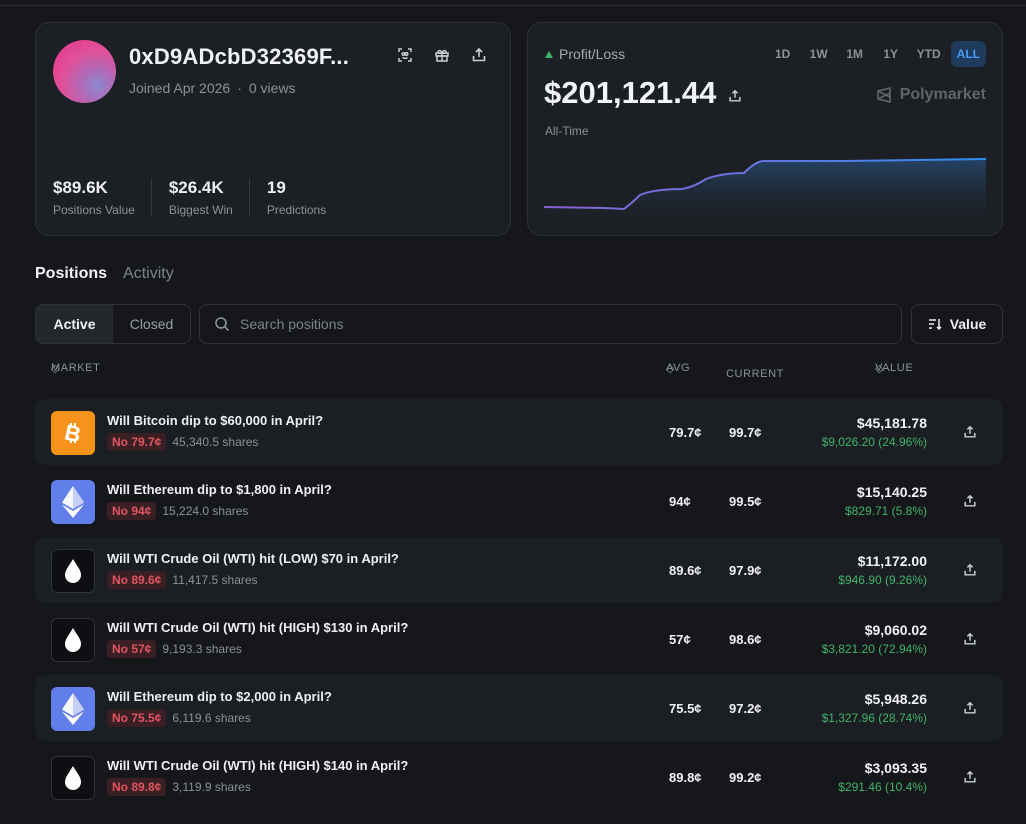 The width and height of the screenshot is (1026, 824). What do you see at coordinates (882, 580) in the screenshot?
I see `position-pnl: $946.90 (9.26%)` at bounding box center [882, 580].